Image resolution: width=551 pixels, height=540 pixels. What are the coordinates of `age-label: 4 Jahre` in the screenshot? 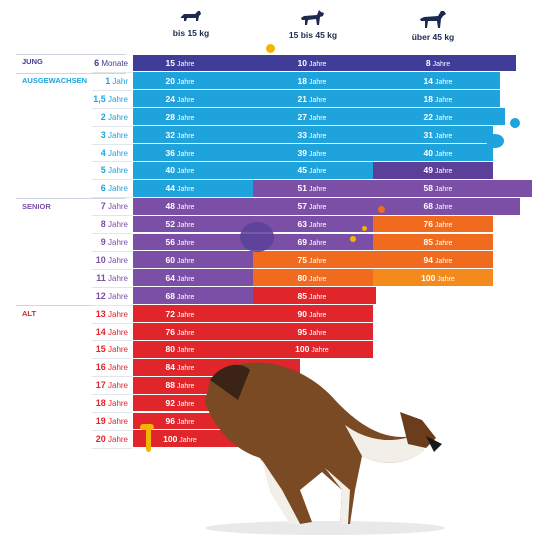 It's located at (94, 153).